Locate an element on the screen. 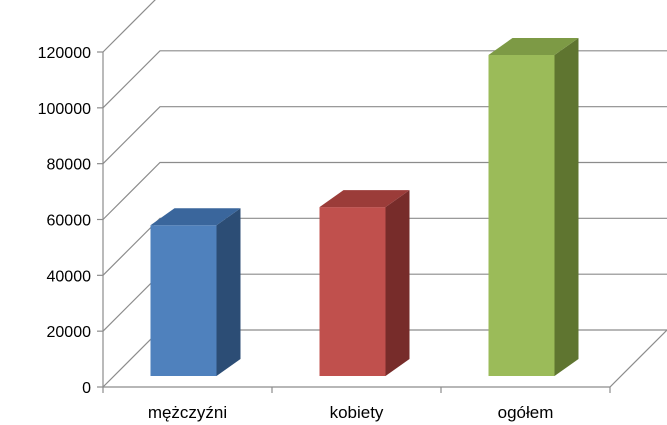 The height and width of the screenshot is (425, 667). y-tick-label: 80000 is located at coordinates (69, 165).